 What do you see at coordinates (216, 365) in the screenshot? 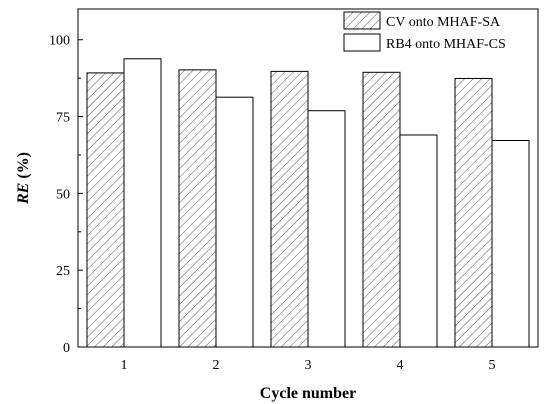
I see `x-tick-label-2: 2` at bounding box center [216, 365].